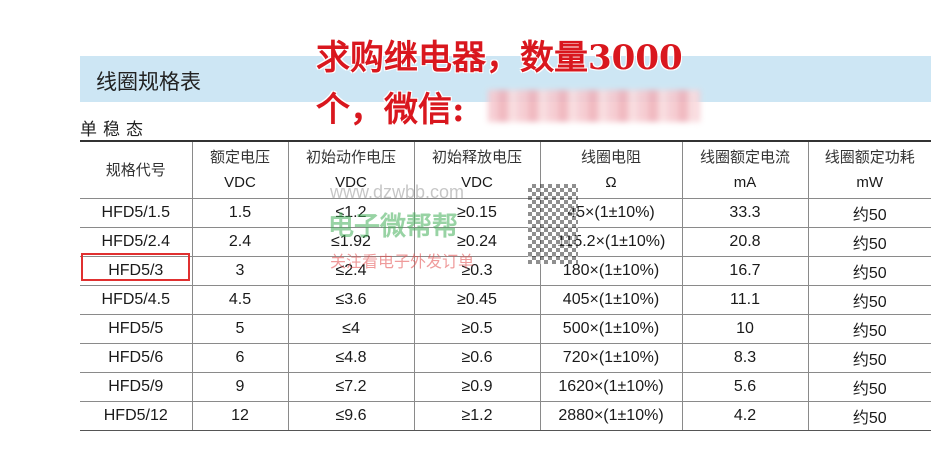 Image resolution: width=931 pixels, height=449 pixels. I want to click on table-row: HFD5/1.5 1.5 ≤1.2 ≥0.15 45×(1±10%) 33.3 约50, so click(505, 213).